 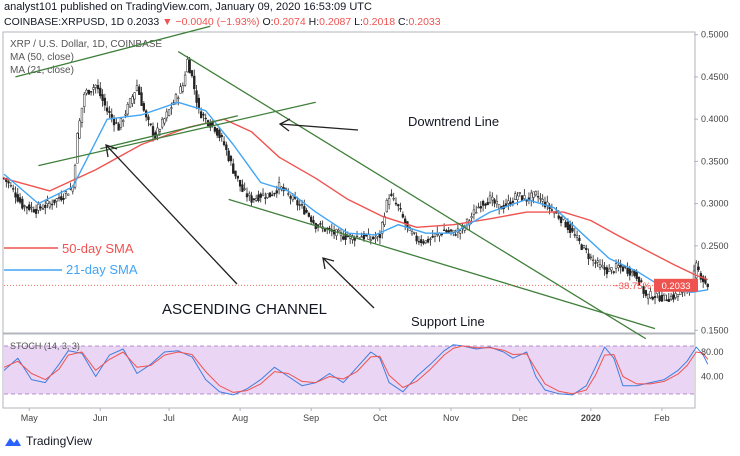 What do you see at coordinates (591, 418) in the screenshot?
I see `time-tick-label: 2020` at bounding box center [591, 418].